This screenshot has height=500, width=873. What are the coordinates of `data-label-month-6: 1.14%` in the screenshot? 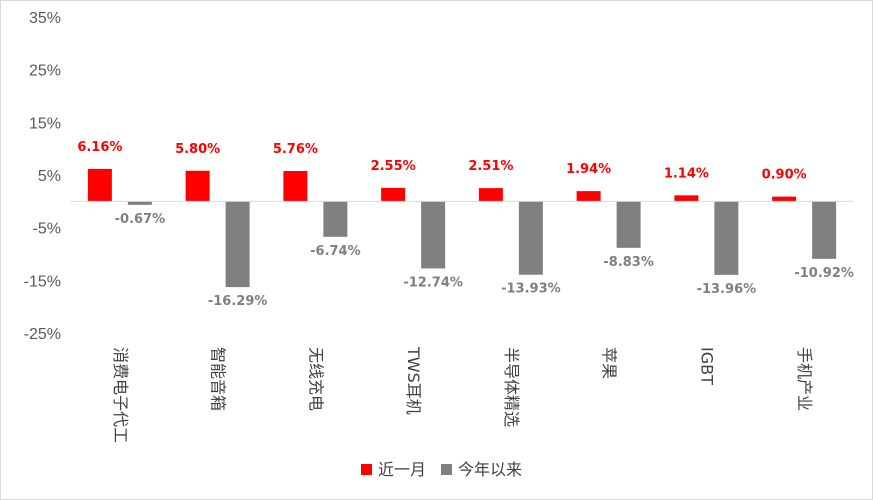 It's located at (686, 173).